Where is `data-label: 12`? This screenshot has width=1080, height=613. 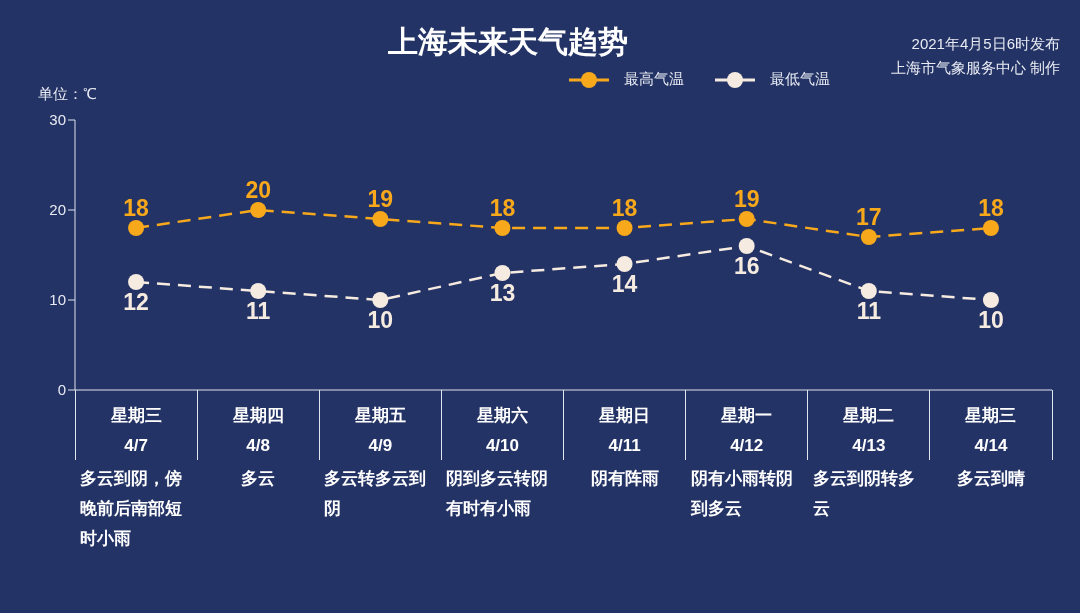 data-label: 12 is located at coordinates (136, 302).